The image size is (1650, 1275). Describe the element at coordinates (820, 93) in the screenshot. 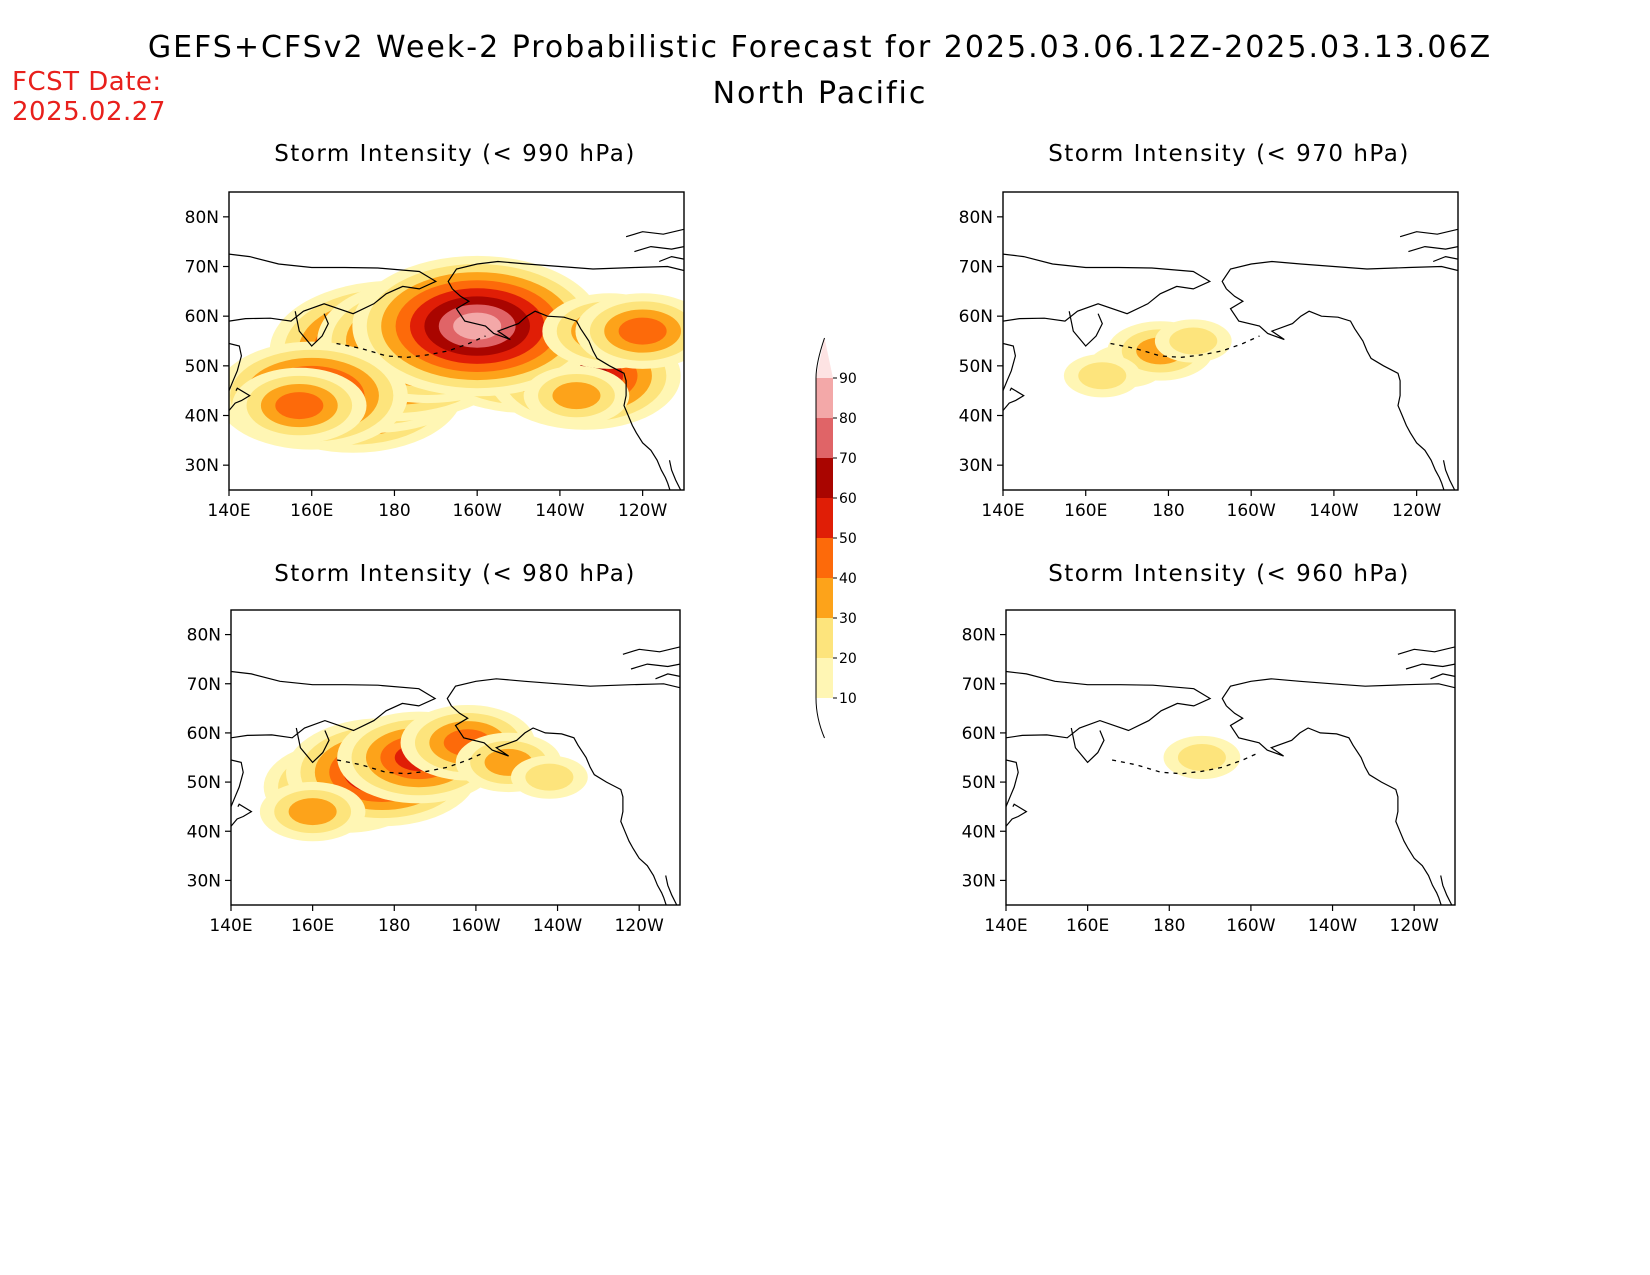

I see `region-title: North Pacific` at that location.